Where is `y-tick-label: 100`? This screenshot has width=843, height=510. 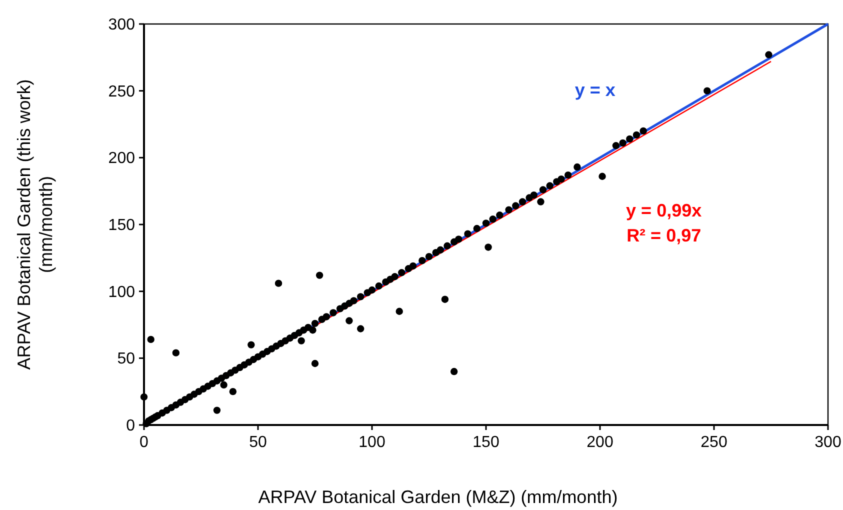 y-tick-label: 100 is located at coordinates (122, 292).